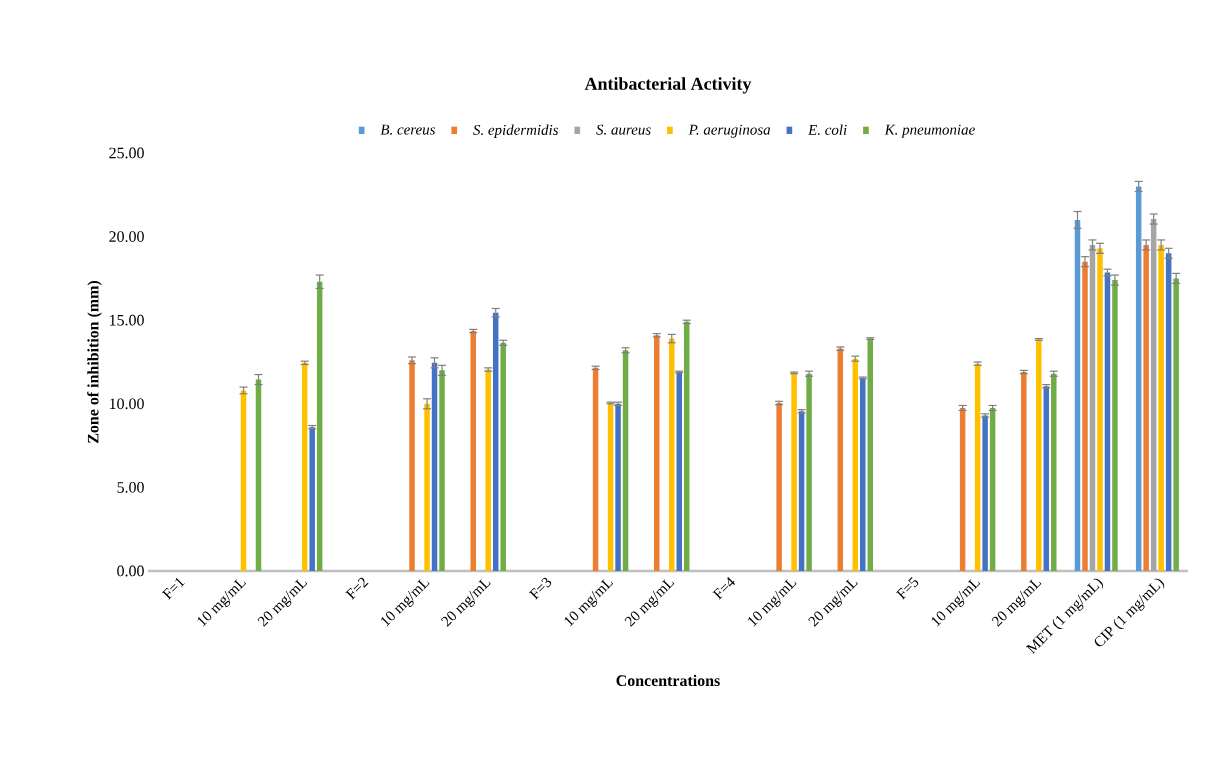  Describe the element at coordinates (907, 588) in the screenshot. I see `x-tick-label: F=5` at that location.